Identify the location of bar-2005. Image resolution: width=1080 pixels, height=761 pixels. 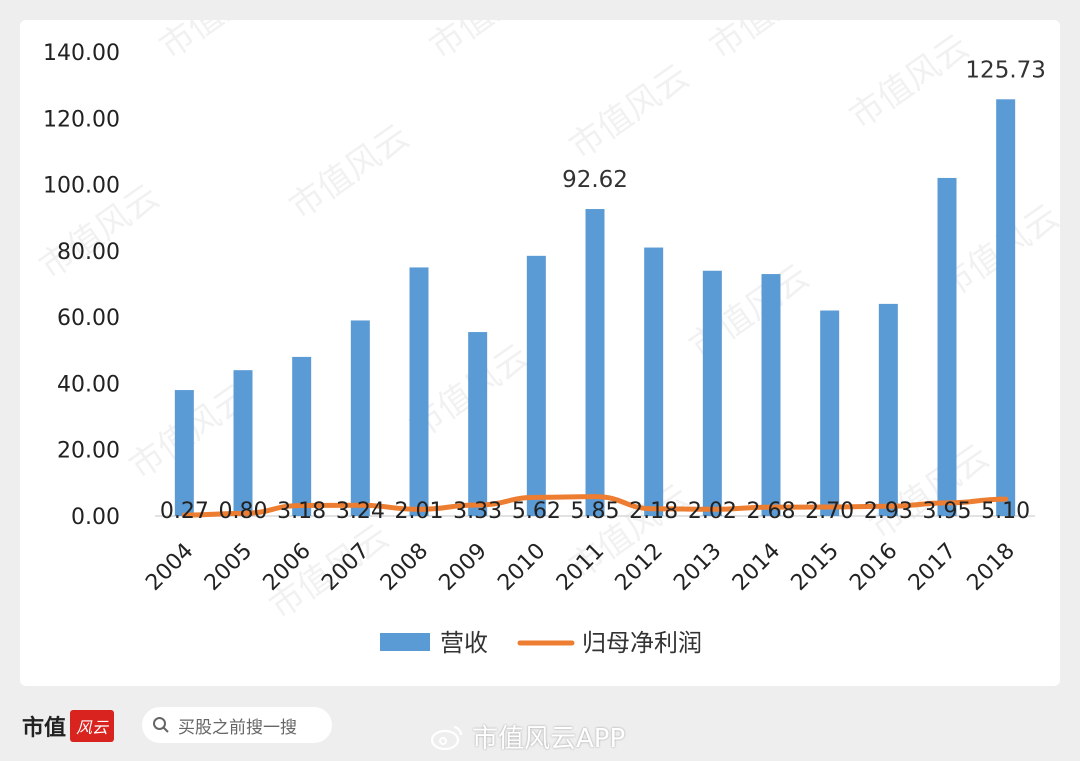
(243, 443).